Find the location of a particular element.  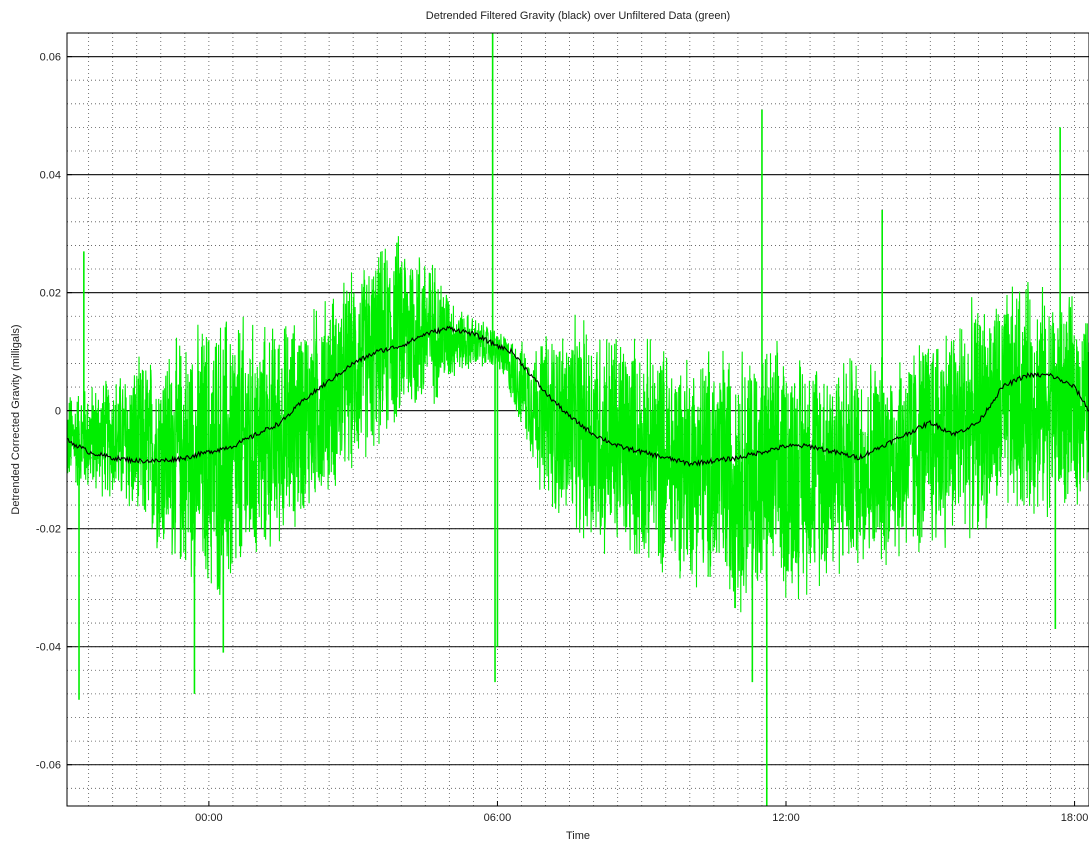

x-axis-label: Time is located at coordinates (578, 836).